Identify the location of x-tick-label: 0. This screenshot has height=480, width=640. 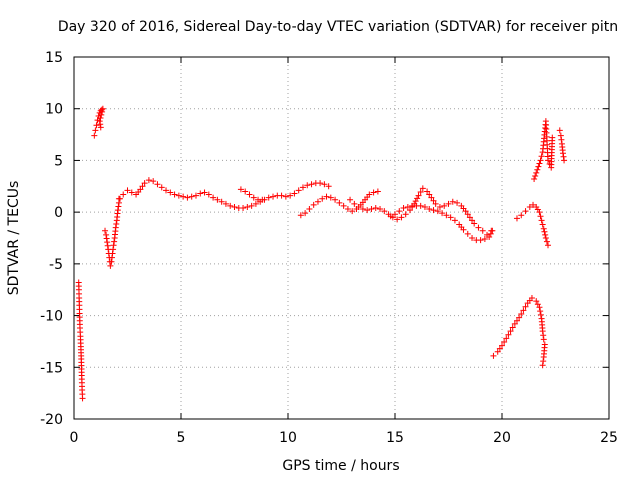
(74, 438).